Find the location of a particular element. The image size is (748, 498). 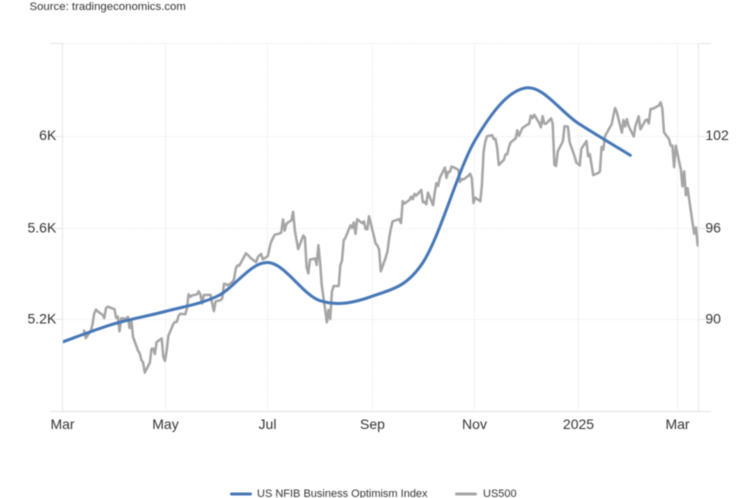

svg-text: Jul is located at coordinates (268, 424).